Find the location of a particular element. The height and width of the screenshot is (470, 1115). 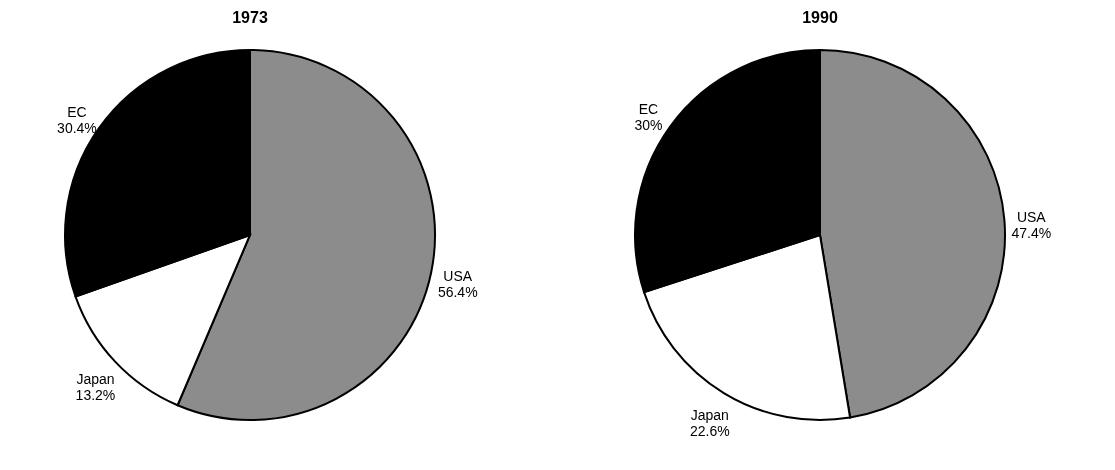

chart-title: 1973 is located at coordinates (250, 17).